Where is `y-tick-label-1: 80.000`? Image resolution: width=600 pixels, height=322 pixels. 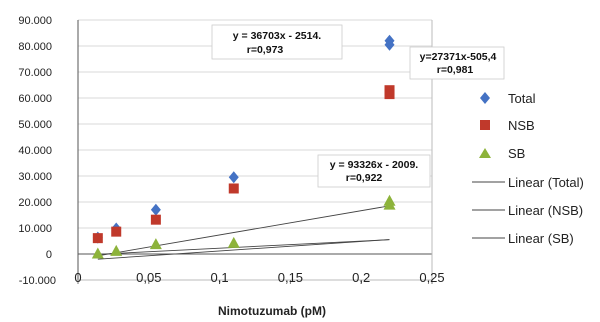 y-tick-label-1: 80.000 is located at coordinates (35, 47).